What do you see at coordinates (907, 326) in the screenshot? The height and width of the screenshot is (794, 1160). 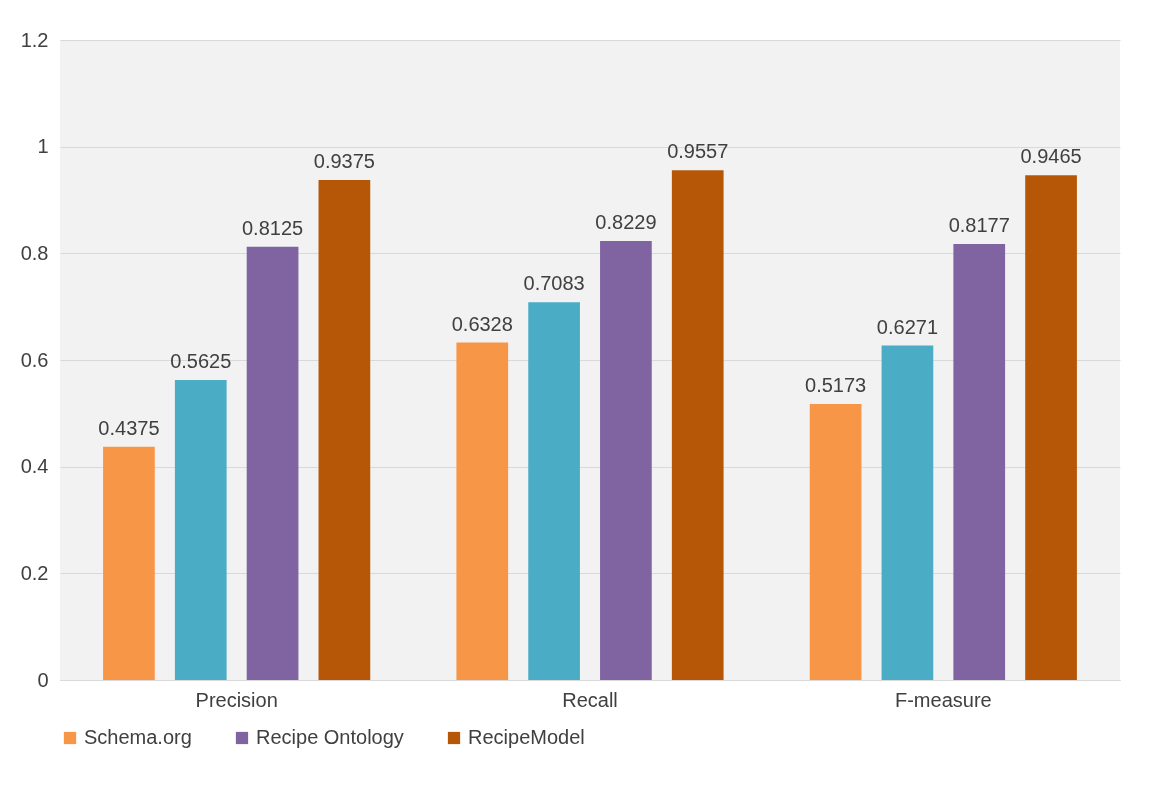 I see `data-label: 0.6271` at bounding box center [907, 326].